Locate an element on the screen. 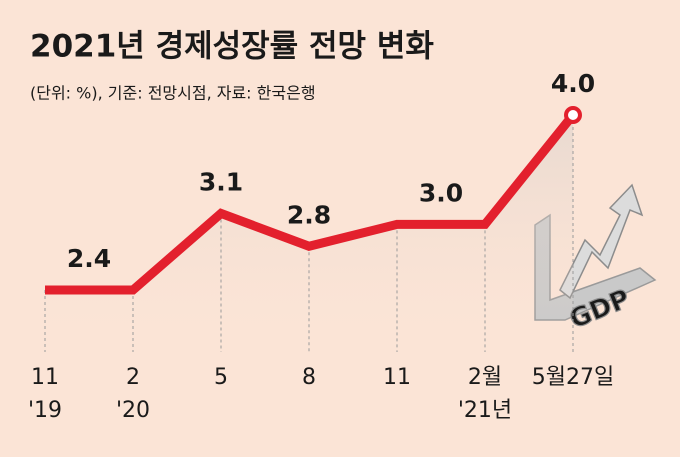  value-label: 4.0 is located at coordinates (573, 83).